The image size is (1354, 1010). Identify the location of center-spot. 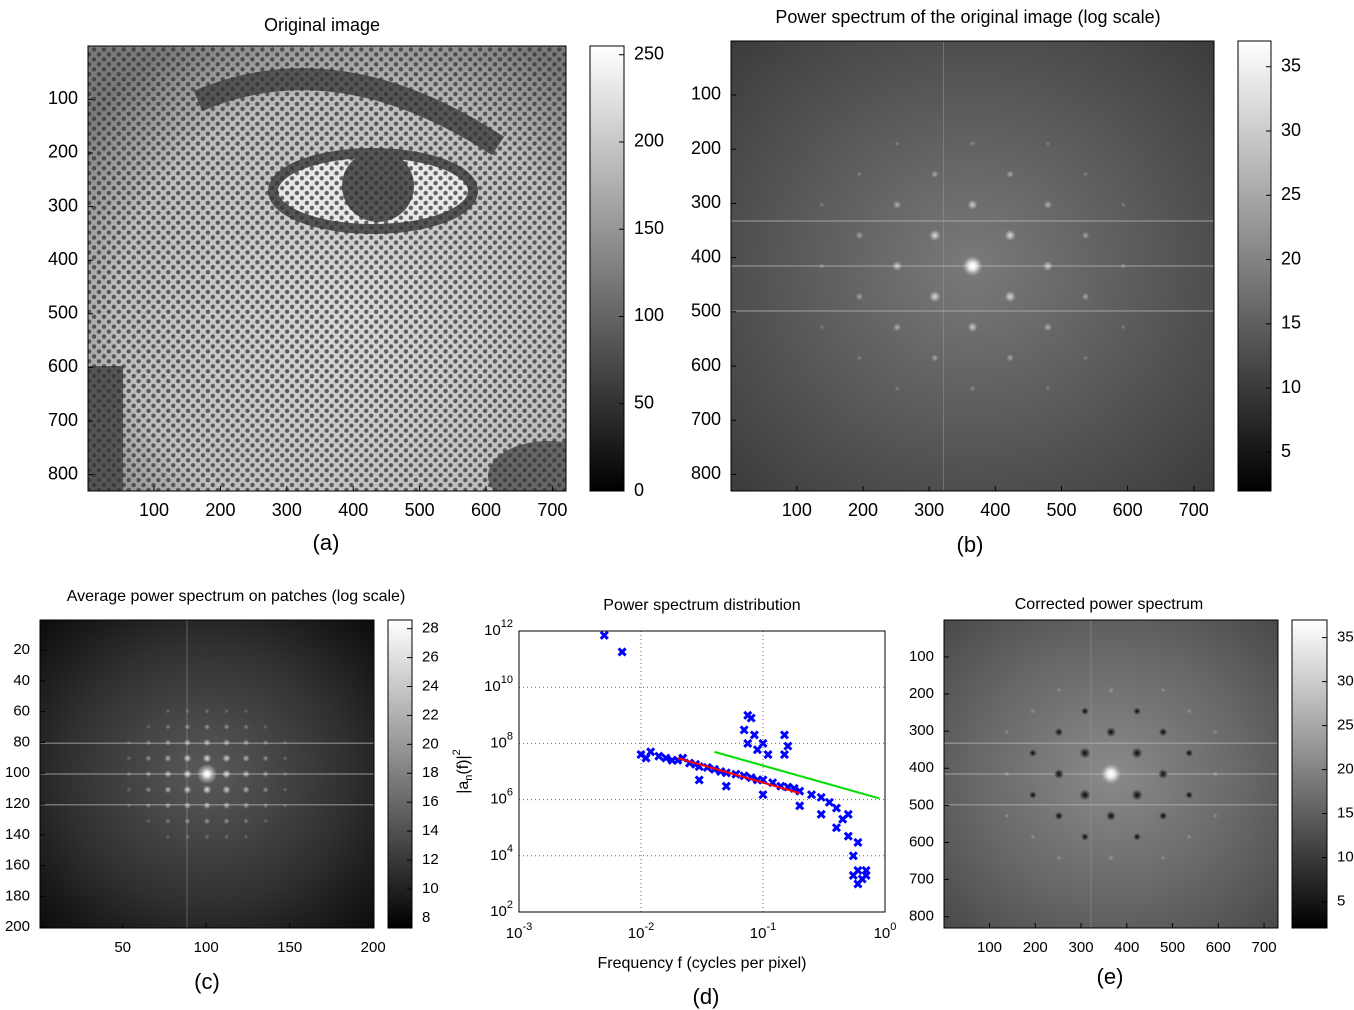
(972, 266).